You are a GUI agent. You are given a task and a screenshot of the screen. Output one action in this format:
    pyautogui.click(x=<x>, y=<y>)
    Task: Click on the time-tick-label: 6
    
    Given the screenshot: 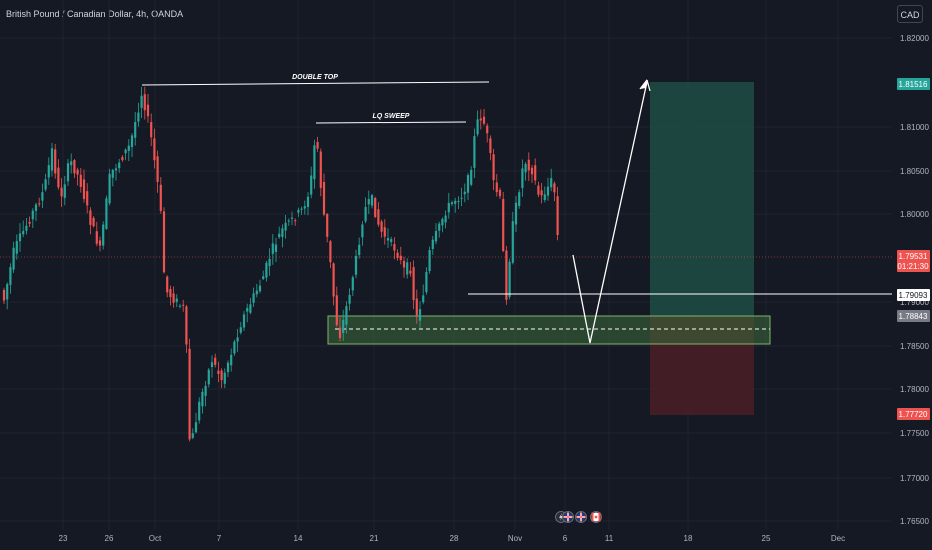 What is the action you would take?
    pyautogui.click(x=565, y=538)
    